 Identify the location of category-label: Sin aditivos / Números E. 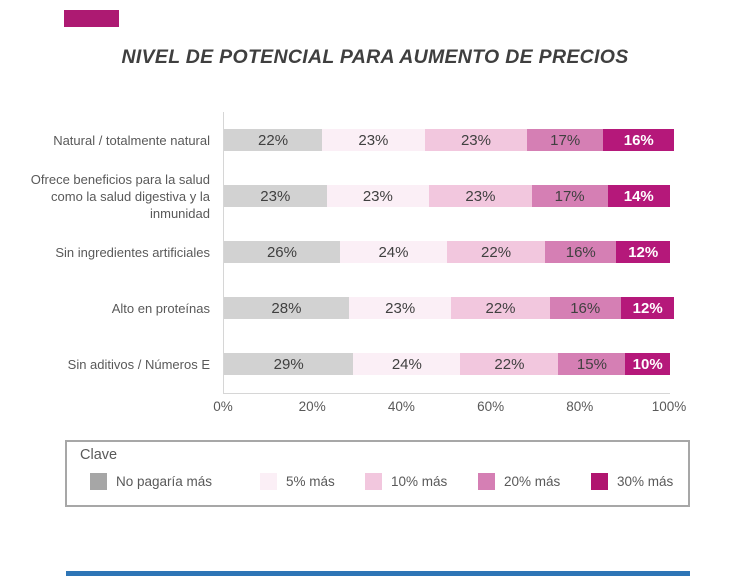
(138, 364).